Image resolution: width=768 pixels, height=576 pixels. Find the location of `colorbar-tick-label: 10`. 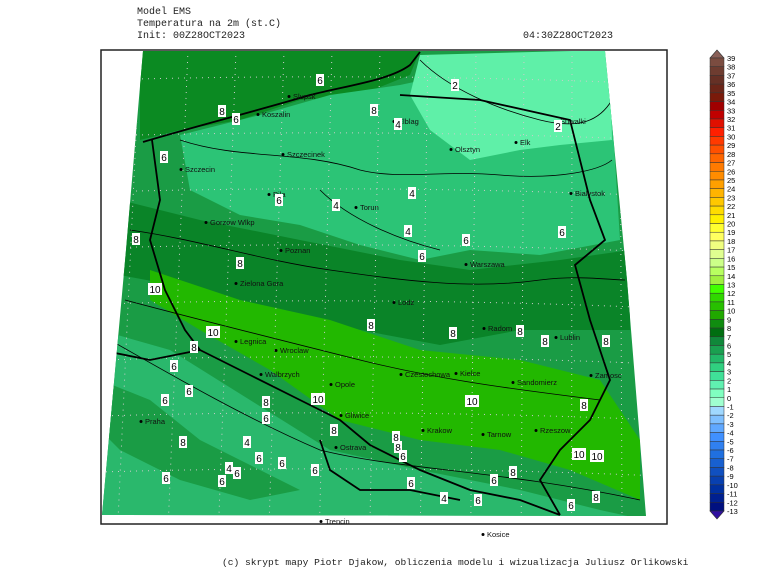

colorbar-tick-label: 10 is located at coordinates (731, 311).